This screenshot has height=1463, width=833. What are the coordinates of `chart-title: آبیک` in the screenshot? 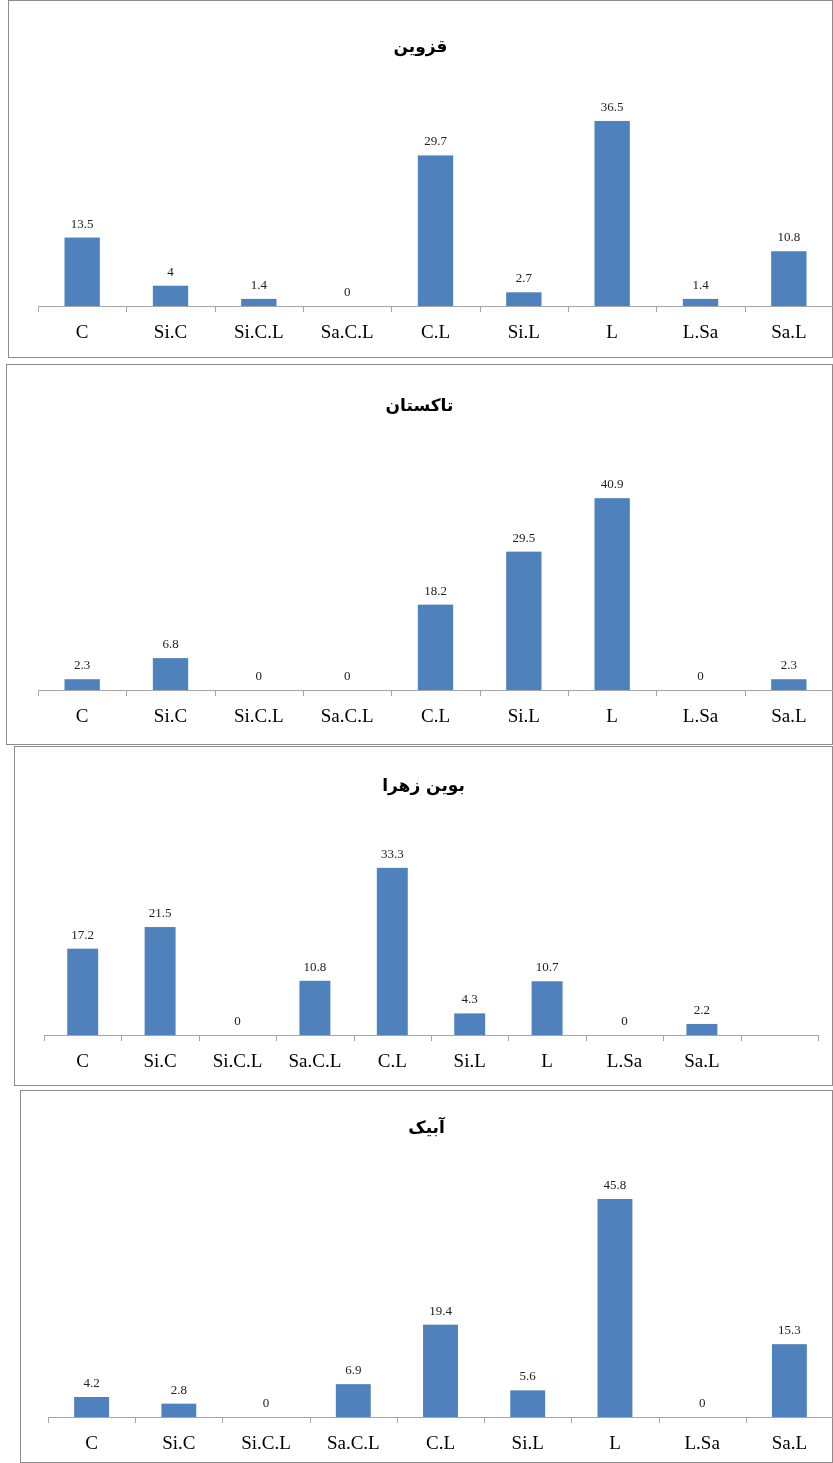 It's located at (427, 1126).